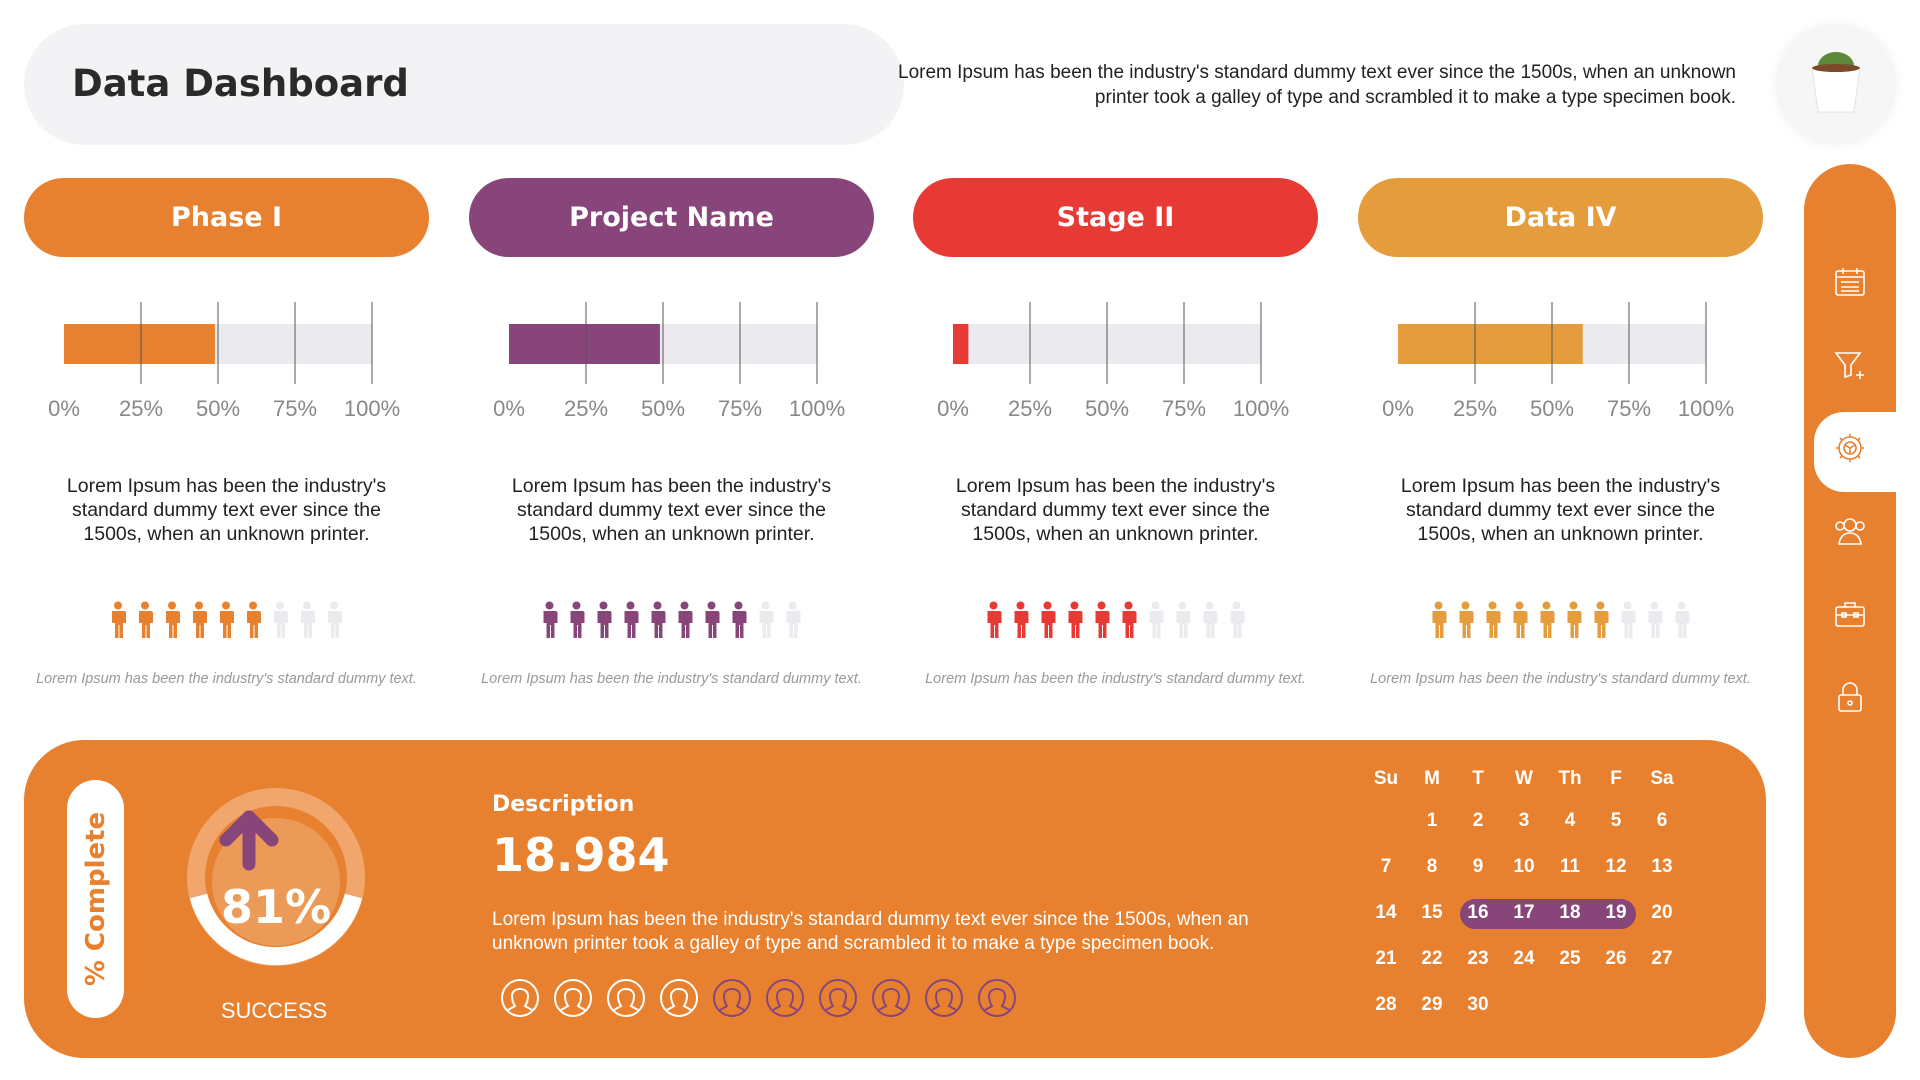  Describe the element at coordinates (1850, 614) in the screenshot. I see `toolbox-icon` at that location.